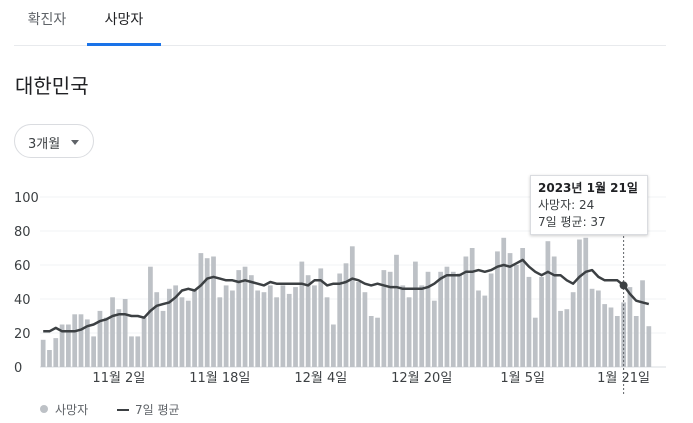  I want to click on y-tick-label: 100, so click(26, 198).